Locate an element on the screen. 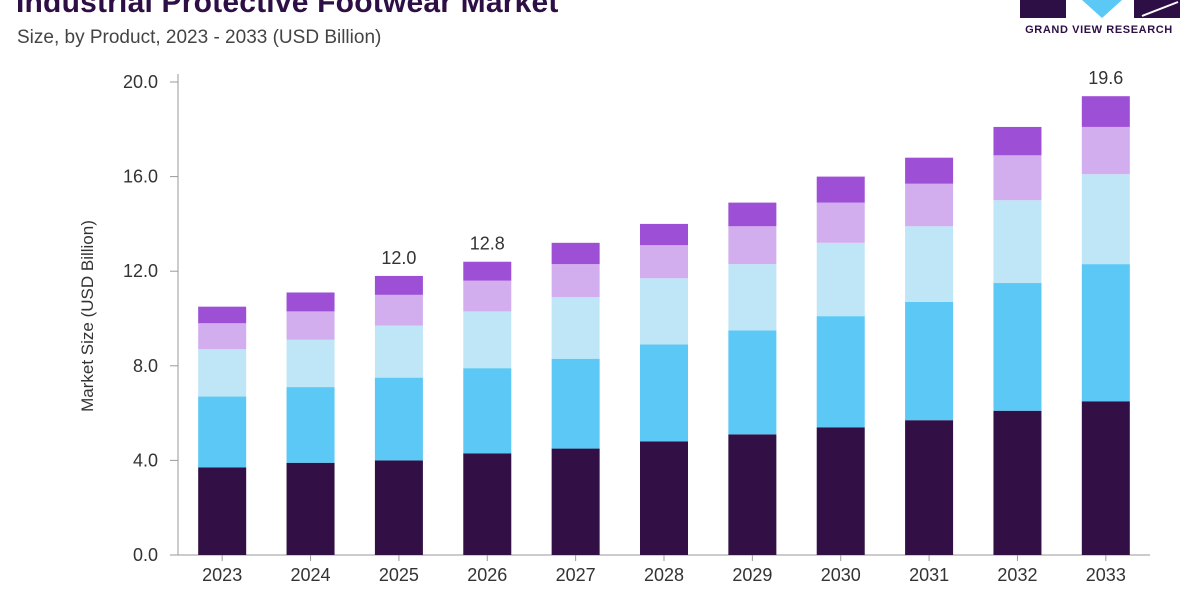 This screenshot has width=1200, height=600. x-tick-label: 2033 is located at coordinates (1106, 575).